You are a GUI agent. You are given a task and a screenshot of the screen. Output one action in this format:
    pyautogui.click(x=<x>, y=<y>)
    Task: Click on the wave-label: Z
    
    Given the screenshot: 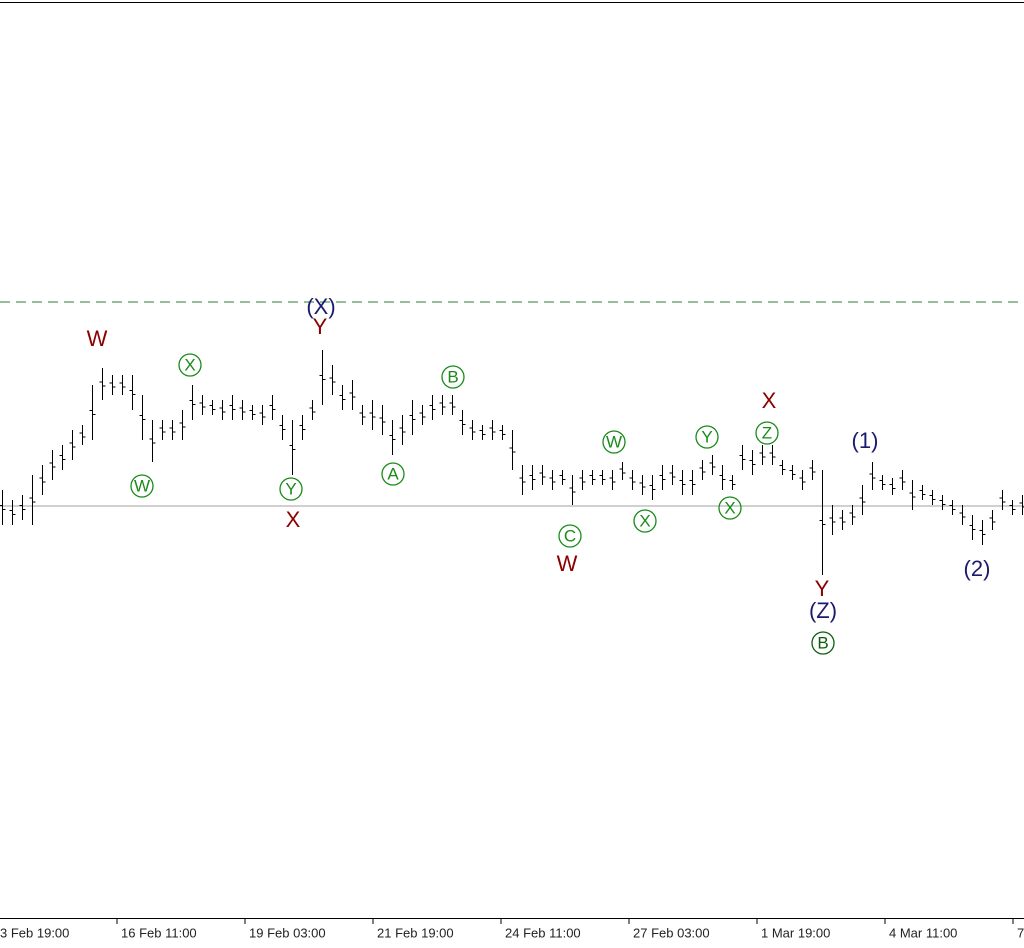 What is the action you would take?
    pyautogui.click(x=767, y=432)
    